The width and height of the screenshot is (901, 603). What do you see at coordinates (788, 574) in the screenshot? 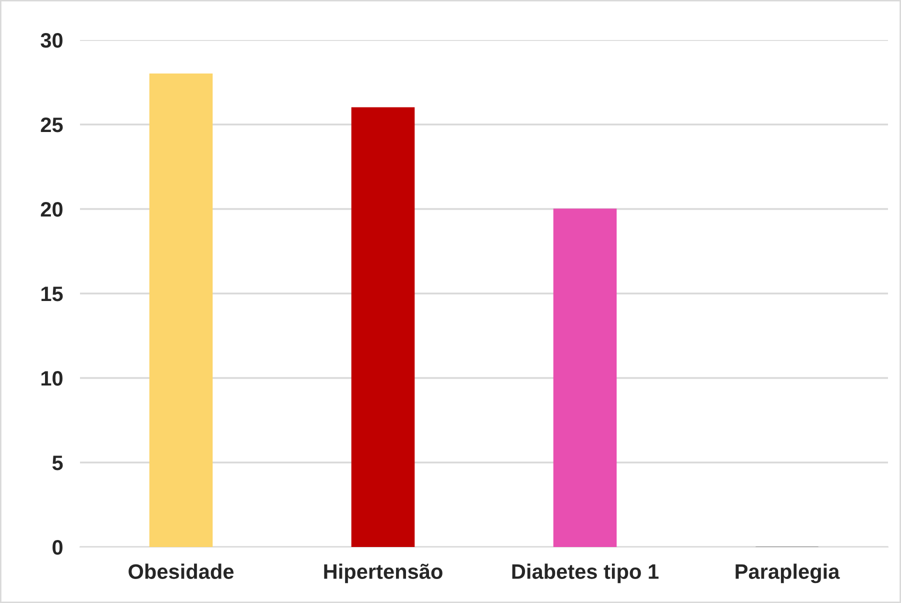
I see `x-tick-label: Paraplegia` at bounding box center [788, 574].